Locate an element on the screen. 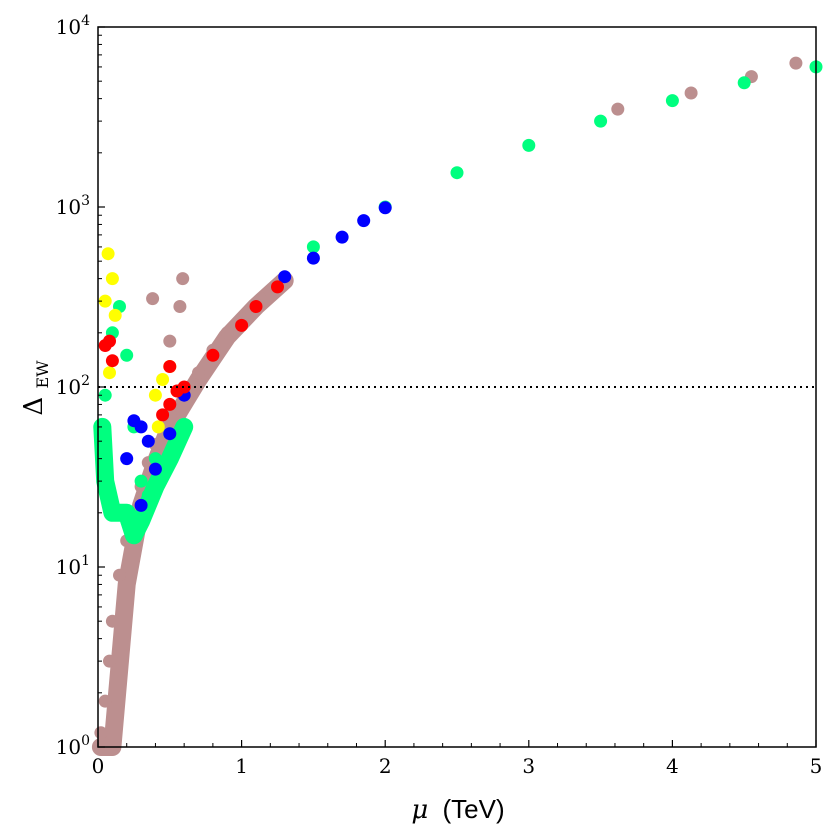  y-axis-label: Δ EW is located at coordinates (35, 388).